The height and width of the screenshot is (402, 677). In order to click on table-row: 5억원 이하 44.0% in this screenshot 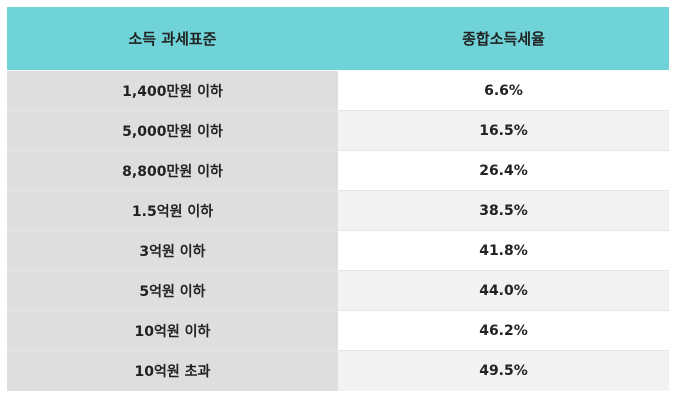, I will do `click(338, 291)`.